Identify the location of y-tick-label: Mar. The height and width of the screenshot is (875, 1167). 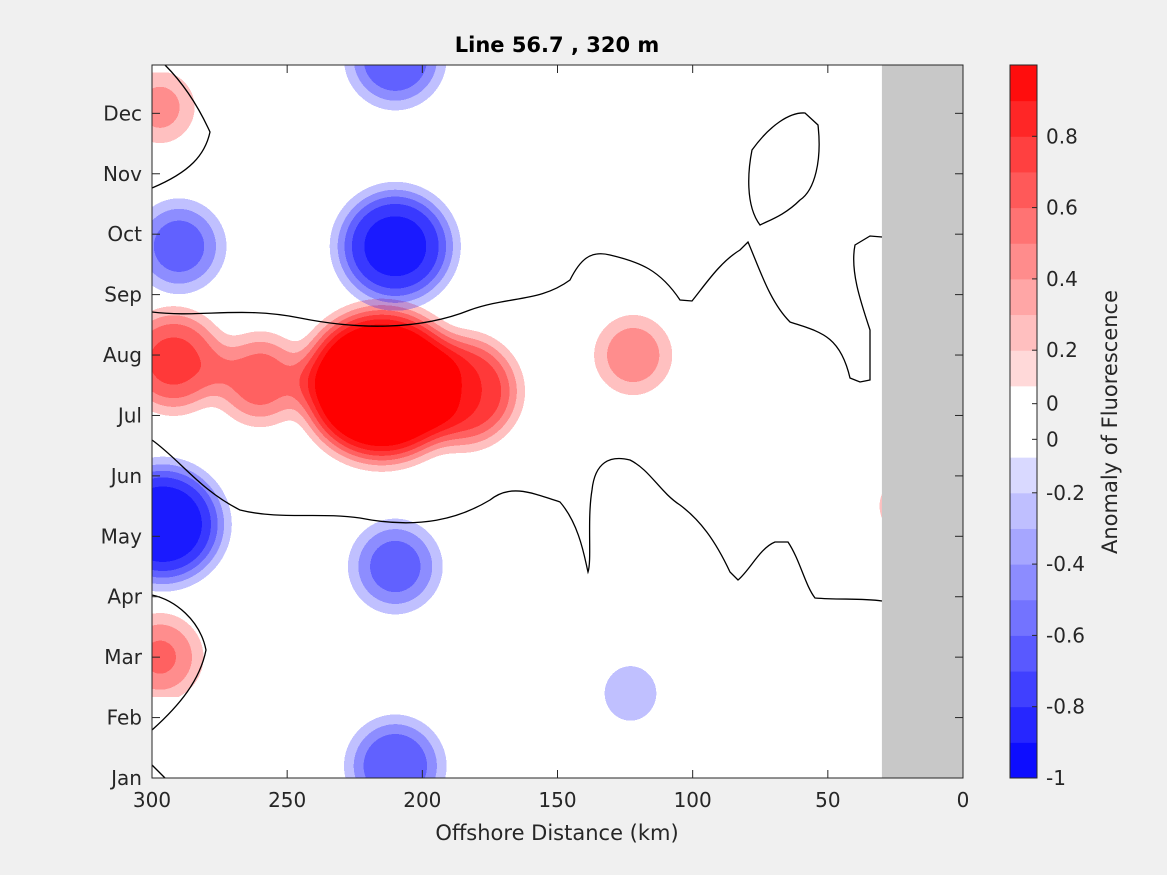
(123, 657).